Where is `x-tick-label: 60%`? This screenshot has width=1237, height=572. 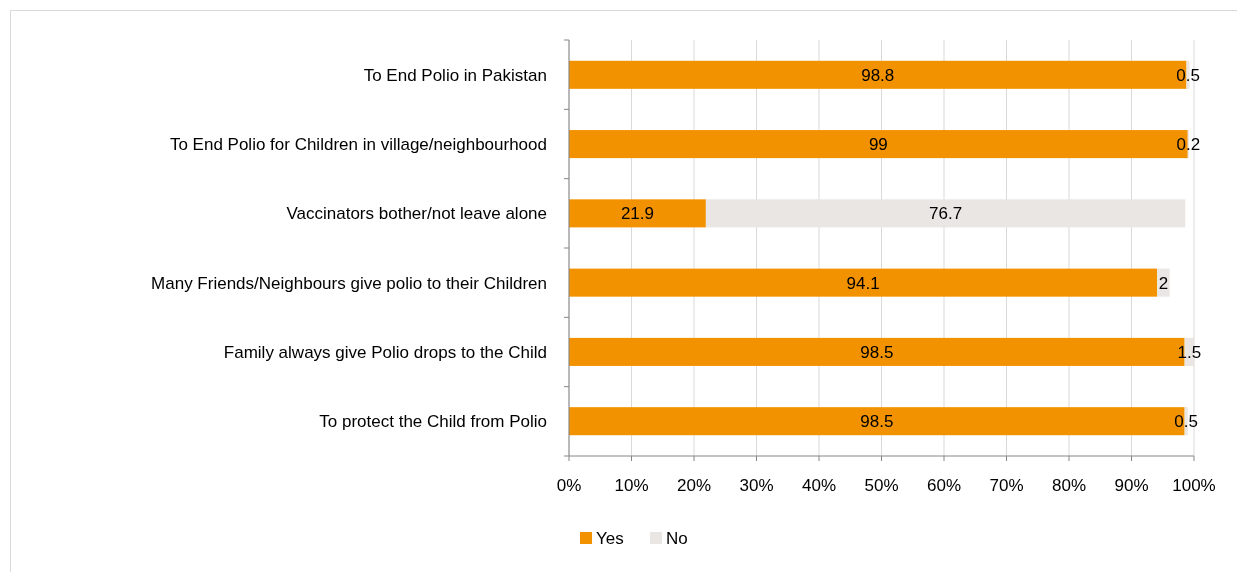
x-tick-label: 60% is located at coordinates (944, 485).